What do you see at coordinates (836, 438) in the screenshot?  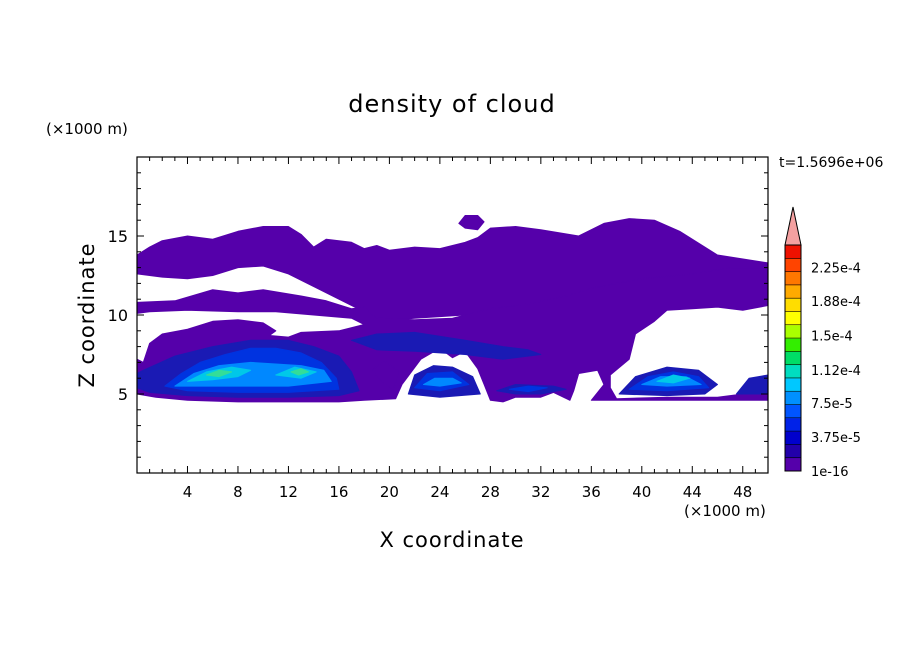 I see `colorbar-label: 3.75e-5` at bounding box center [836, 438].